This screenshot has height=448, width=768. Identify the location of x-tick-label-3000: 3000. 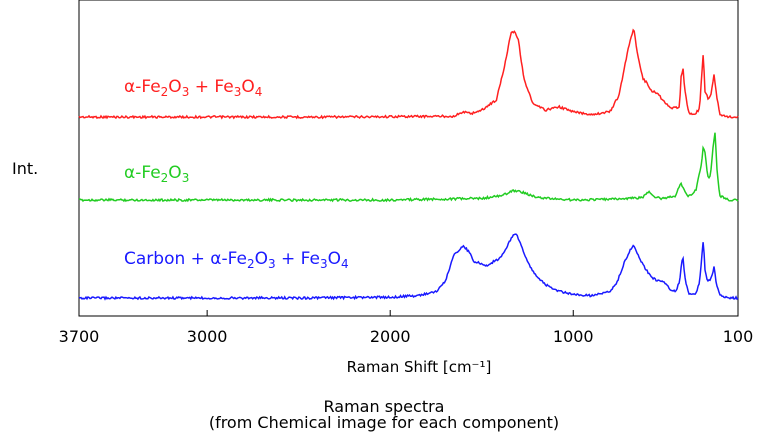
(207, 336).